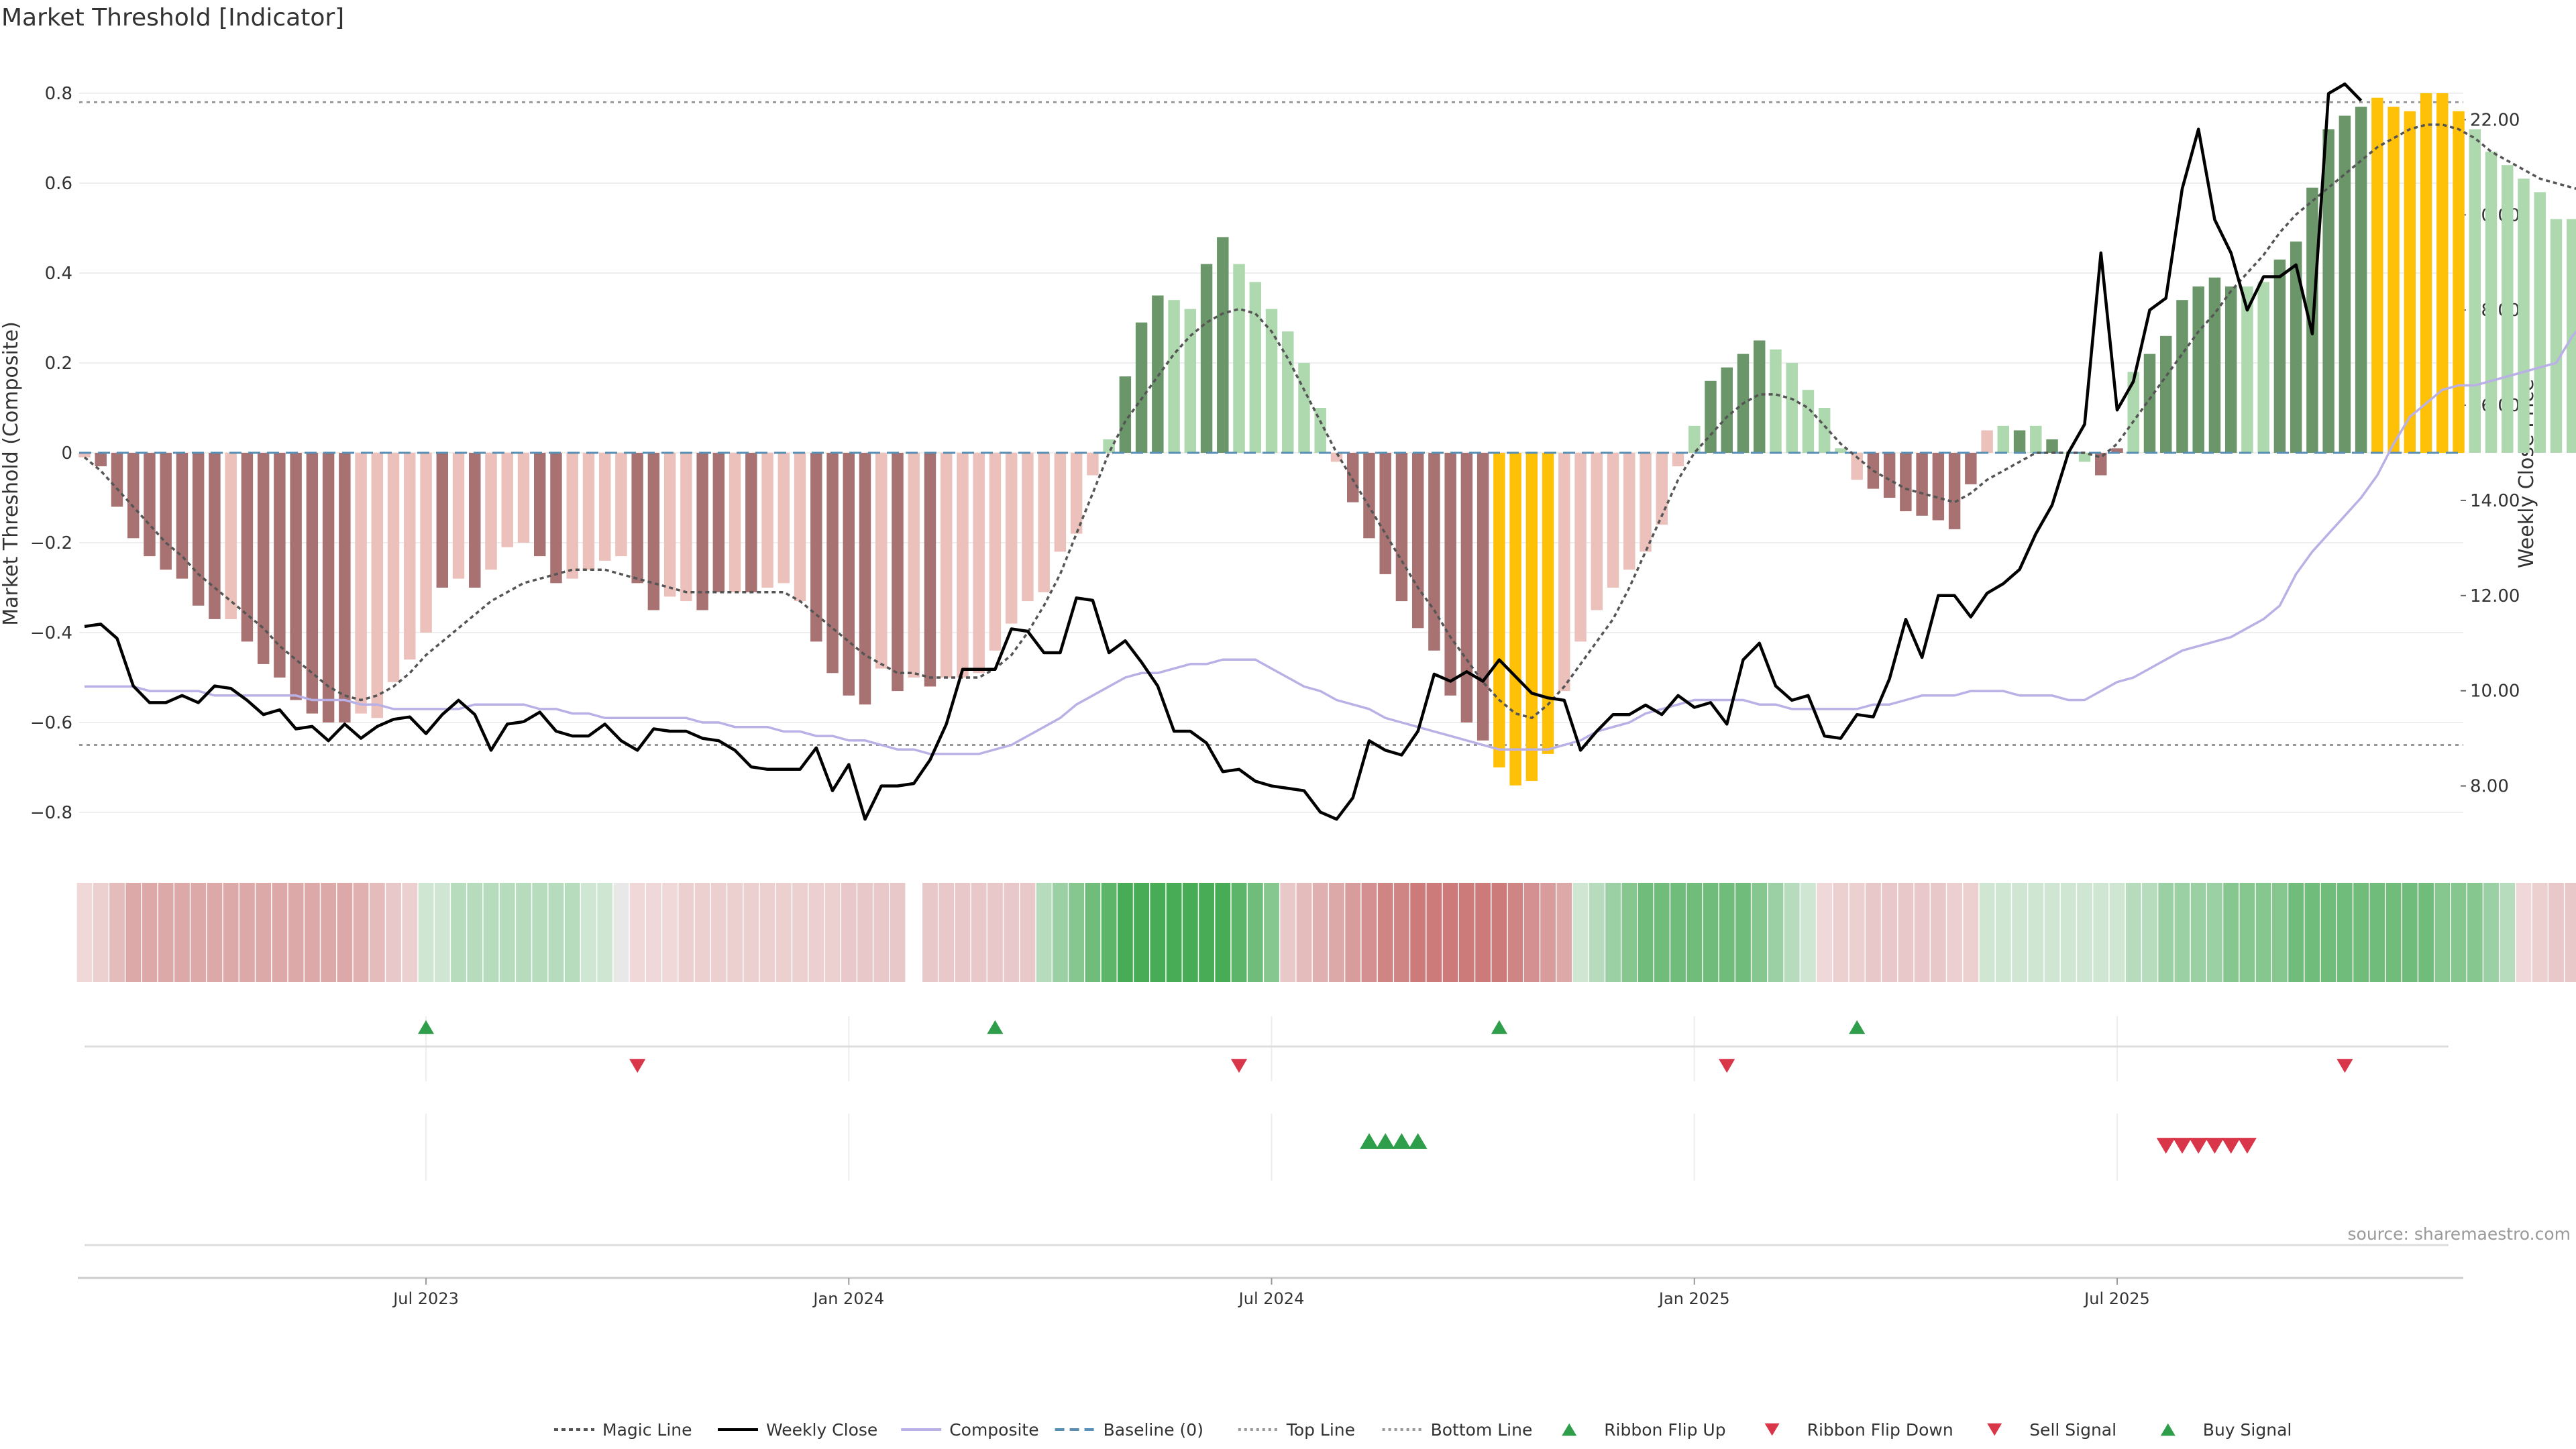  Describe the element at coordinates (58, 274) in the screenshot. I see `left-tick-label: 0.4` at that location.